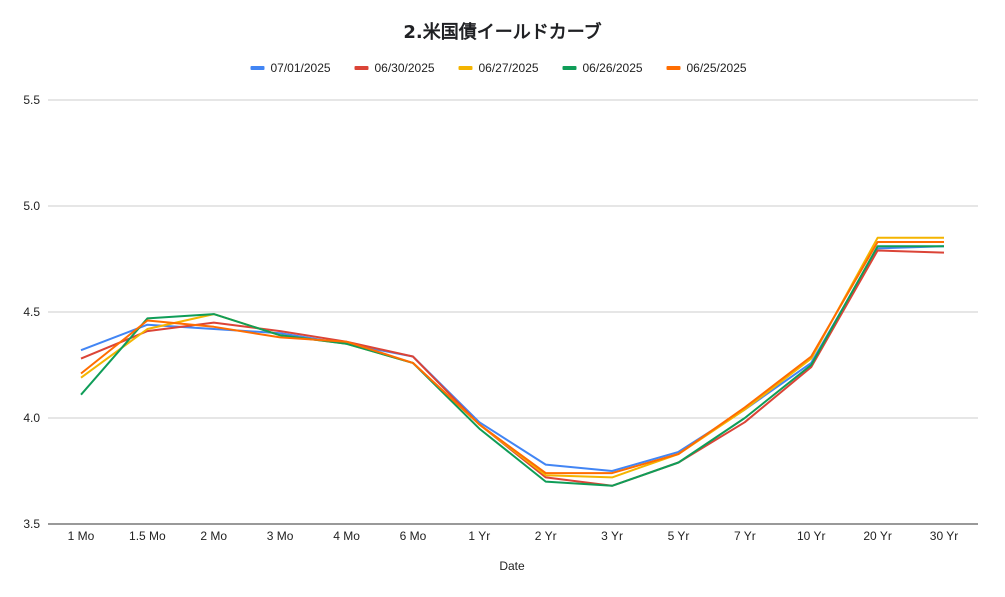 This screenshot has height=597, width=1005. What do you see at coordinates (613, 68) in the screenshot?
I see `legend-label: 06/26/2025` at bounding box center [613, 68].